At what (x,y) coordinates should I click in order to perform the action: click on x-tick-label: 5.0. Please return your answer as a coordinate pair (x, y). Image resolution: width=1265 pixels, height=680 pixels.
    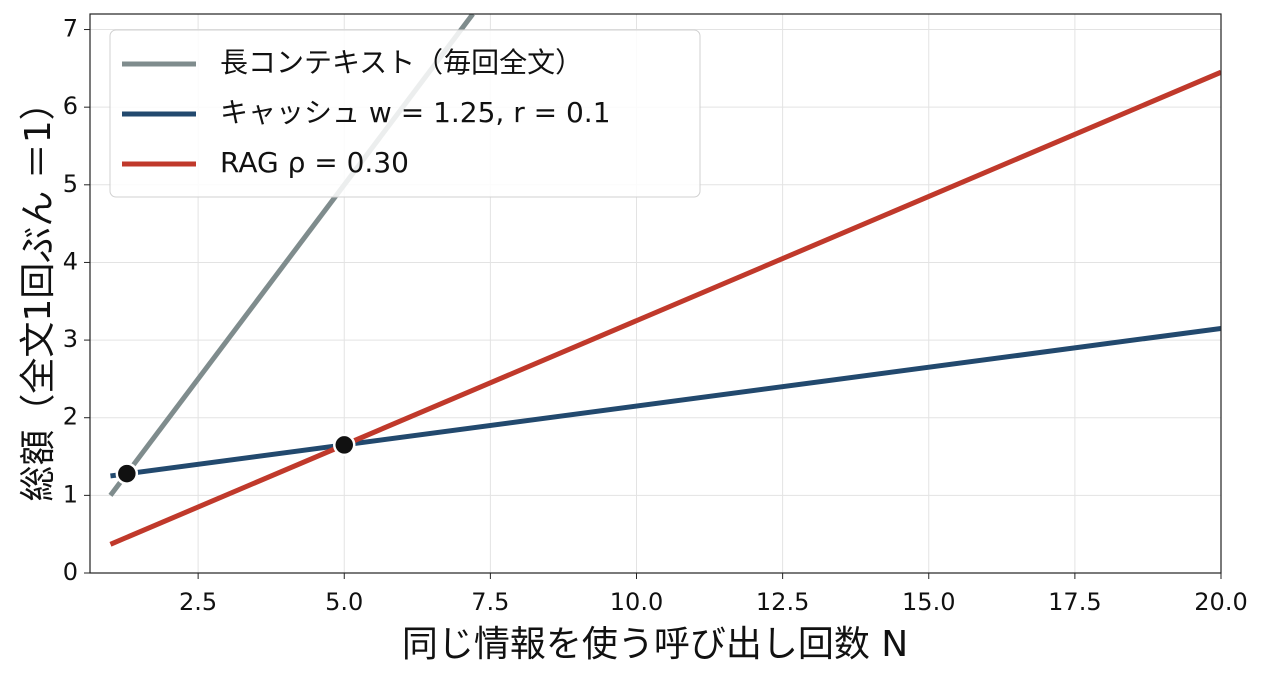
    Looking at the image, I should click on (344, 602).